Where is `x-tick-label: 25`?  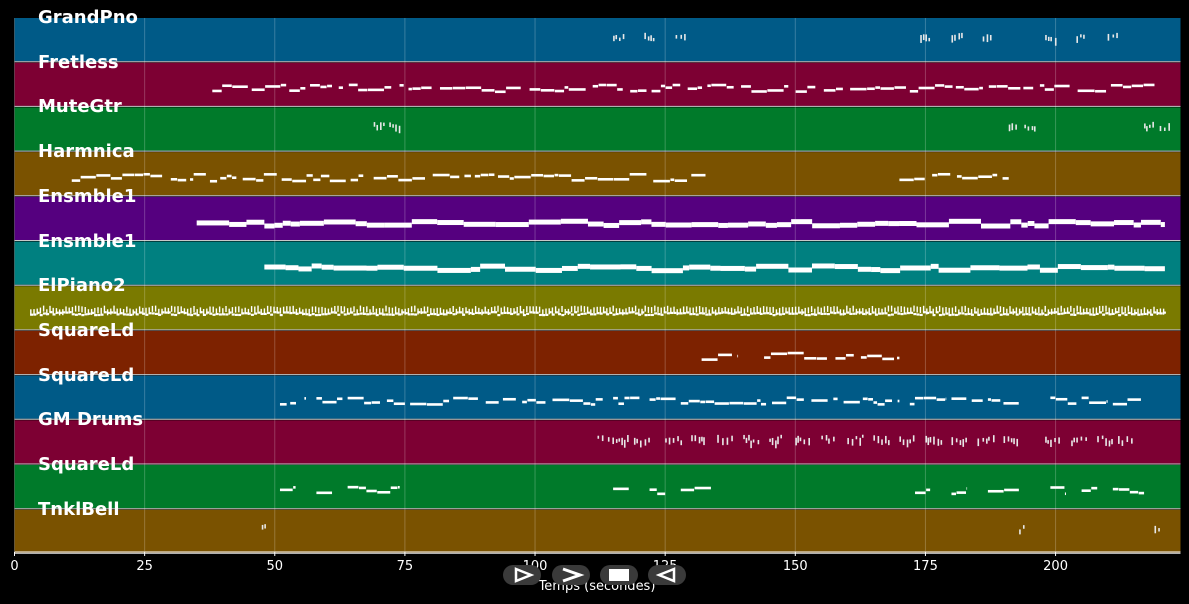 x-tick-label: 25 is located at coordinates (144, 566).